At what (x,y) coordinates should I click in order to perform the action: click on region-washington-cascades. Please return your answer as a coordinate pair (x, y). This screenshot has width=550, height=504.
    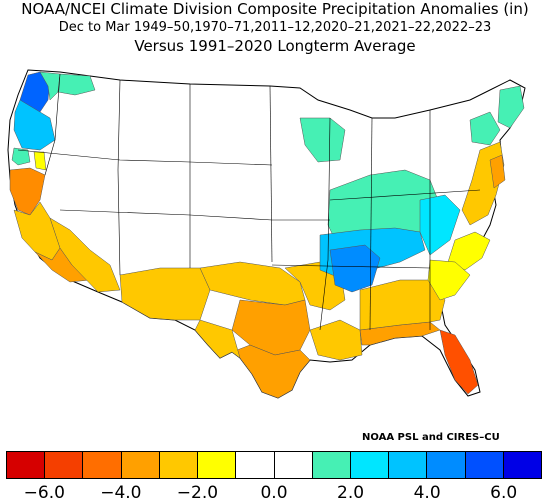
    Looking at the image, I should click on (50, 86).